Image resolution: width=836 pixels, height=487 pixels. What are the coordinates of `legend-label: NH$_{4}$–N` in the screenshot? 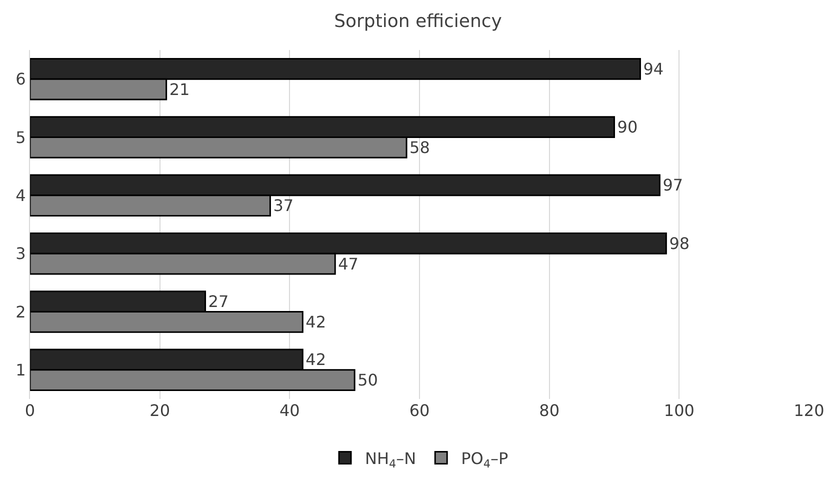 It's located at (390, 459).